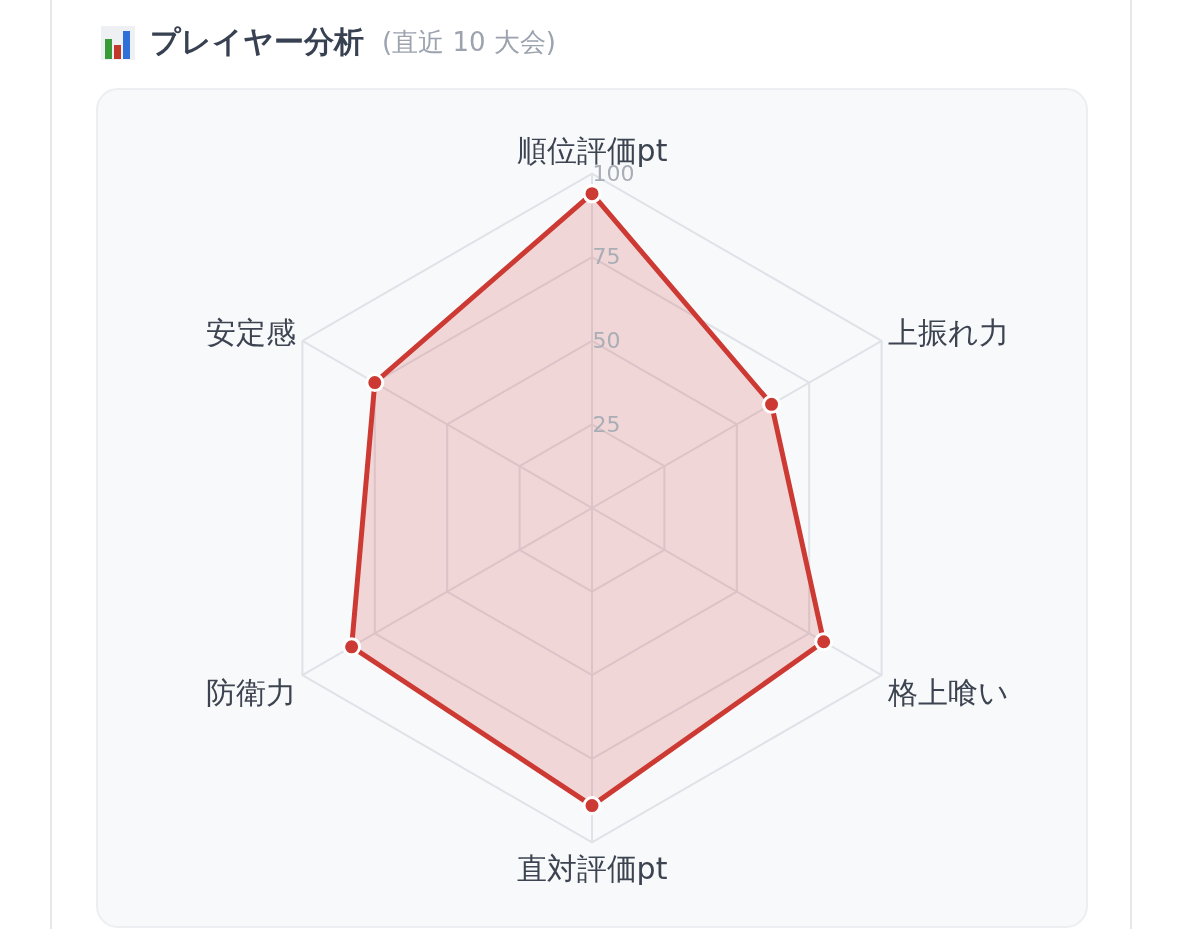 The image size is (1179, 929). What do you see at coordinates (947, 692) in the screenshot?
I see `spoke-label: 格上喰い` at bounding box center [947, 692].